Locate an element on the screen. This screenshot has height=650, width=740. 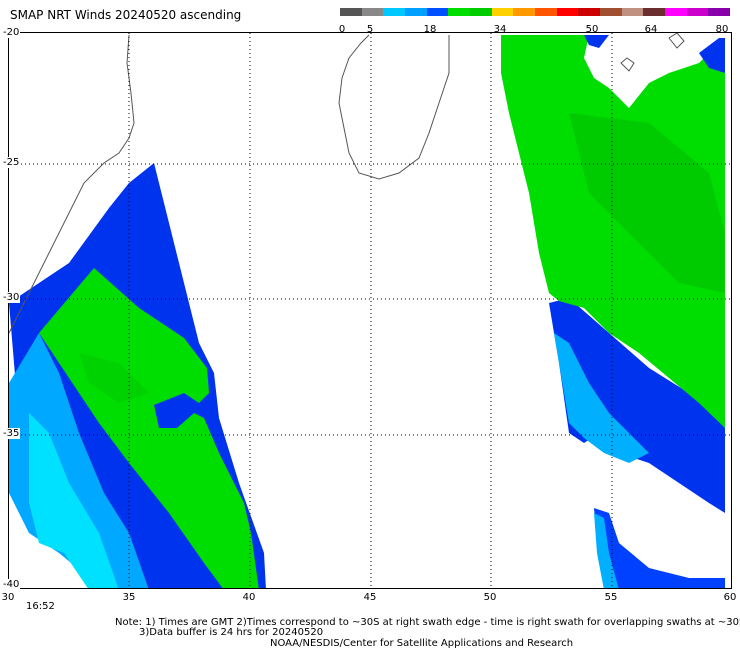
lon-label-40: 40 is located at coordinates (249, 597).